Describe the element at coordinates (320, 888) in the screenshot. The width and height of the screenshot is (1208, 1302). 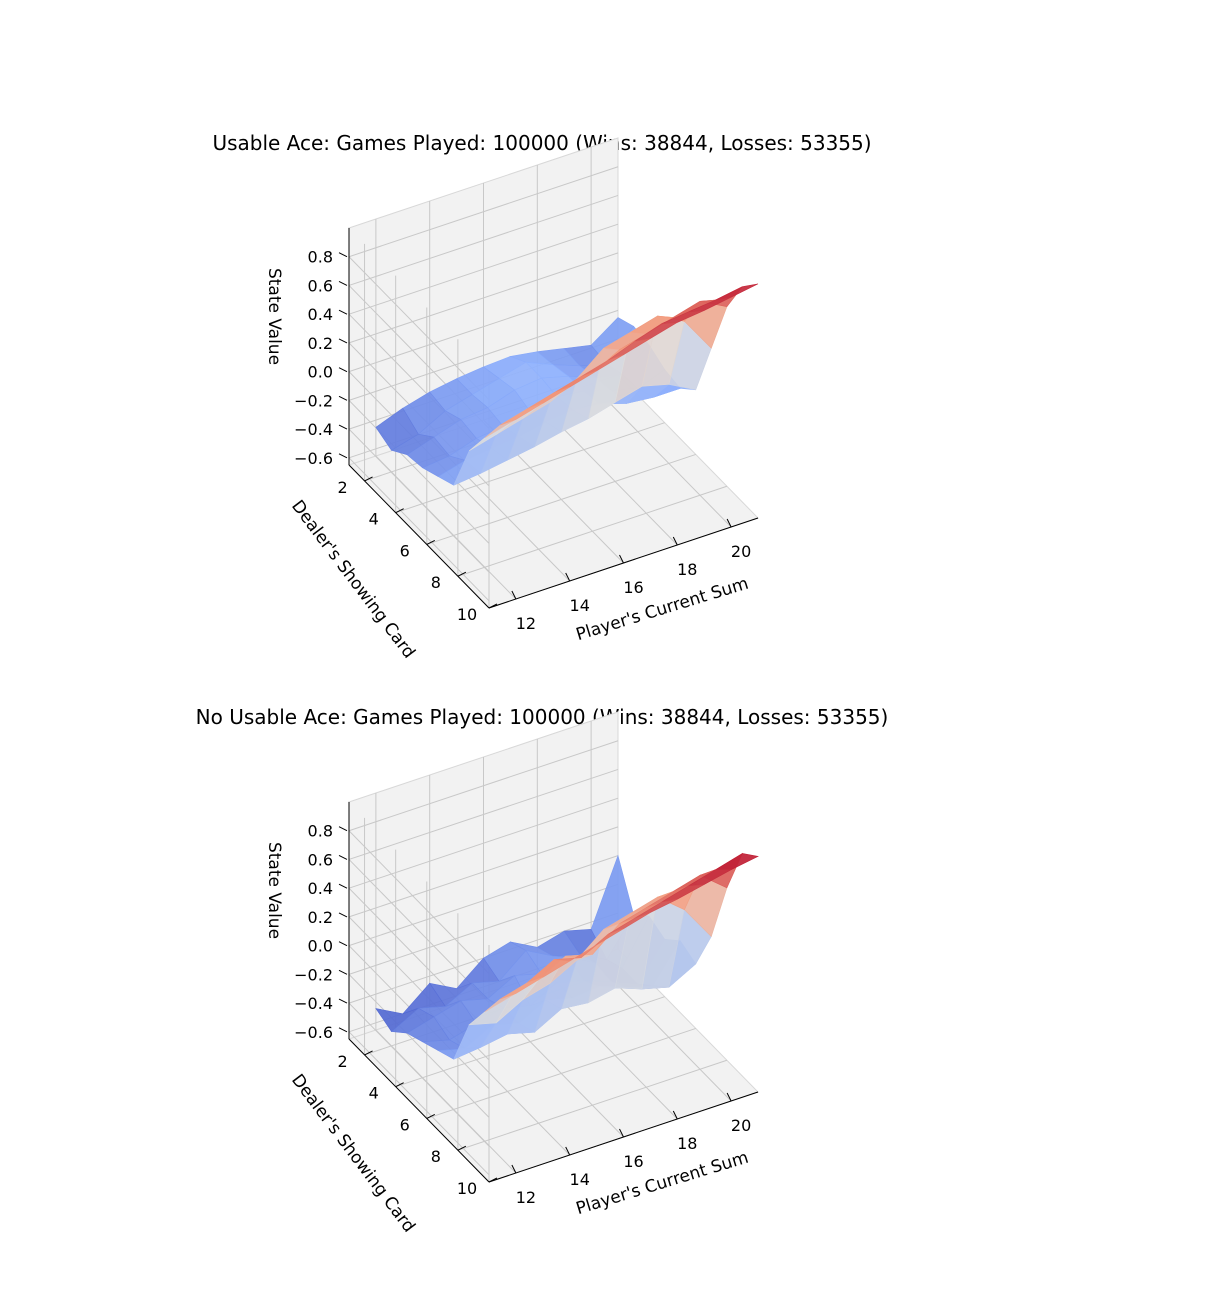
I see `z-tick-label: 0.4` at that location.